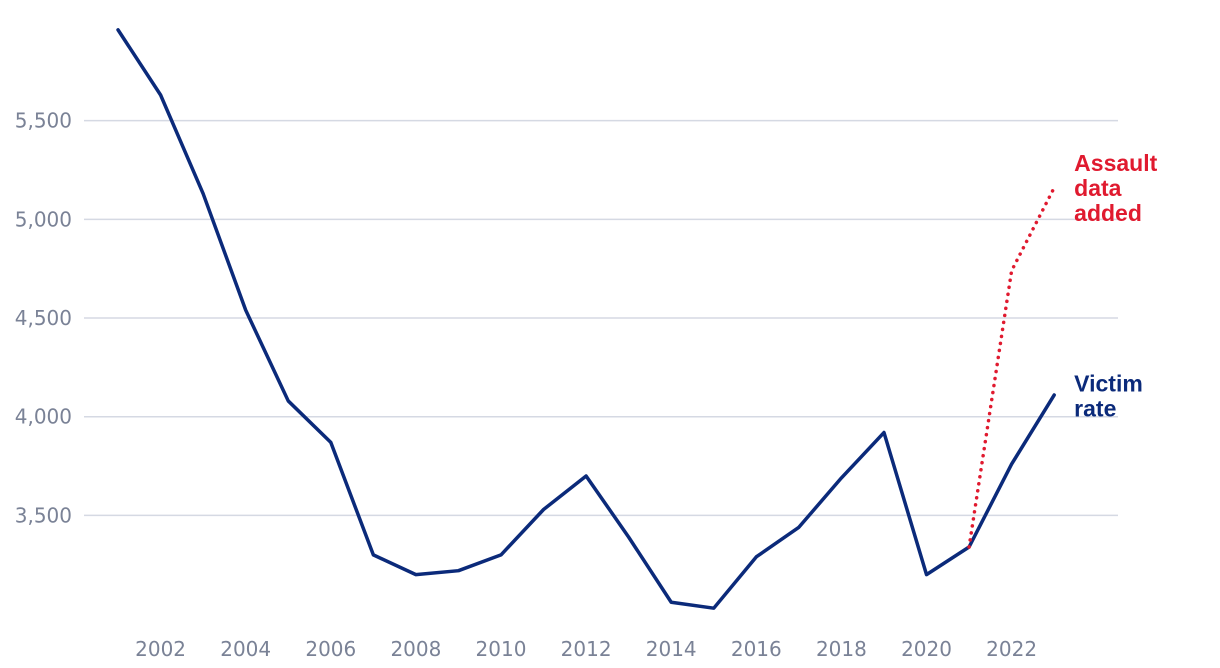 The width and height of the screenshot is (1220, 668). What do you see at coordinates (43, 515) in the screenshot?
I see `y-tick-label: 3,500` at bounding box center [43, 515].